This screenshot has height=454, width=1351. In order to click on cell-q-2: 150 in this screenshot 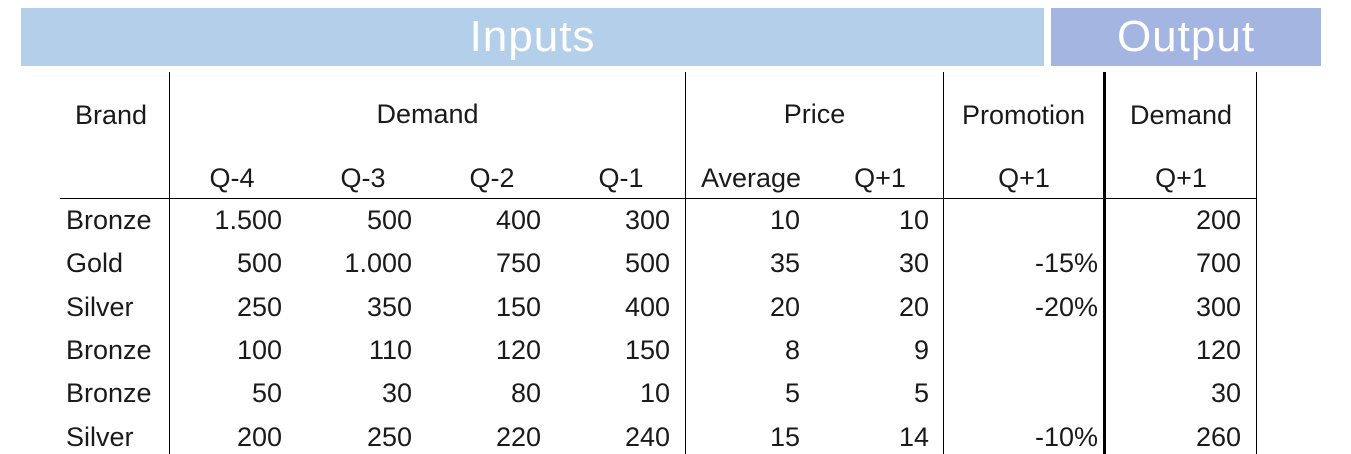, I will do `click(518, 307)`.